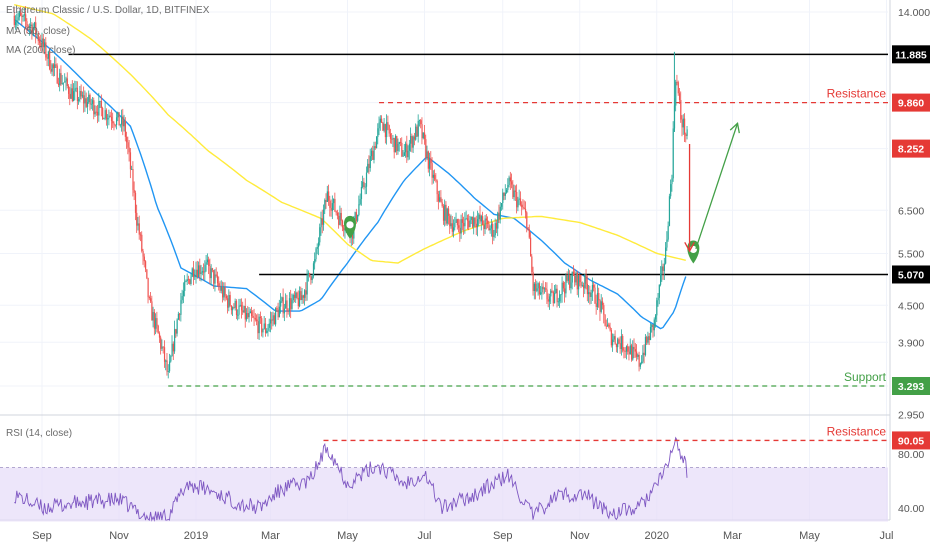 The width and height of the screenshot is (932, 555). Describe the element at coordinates (350, 227) in the screenshot. I see `map-marker-icon` at that location.